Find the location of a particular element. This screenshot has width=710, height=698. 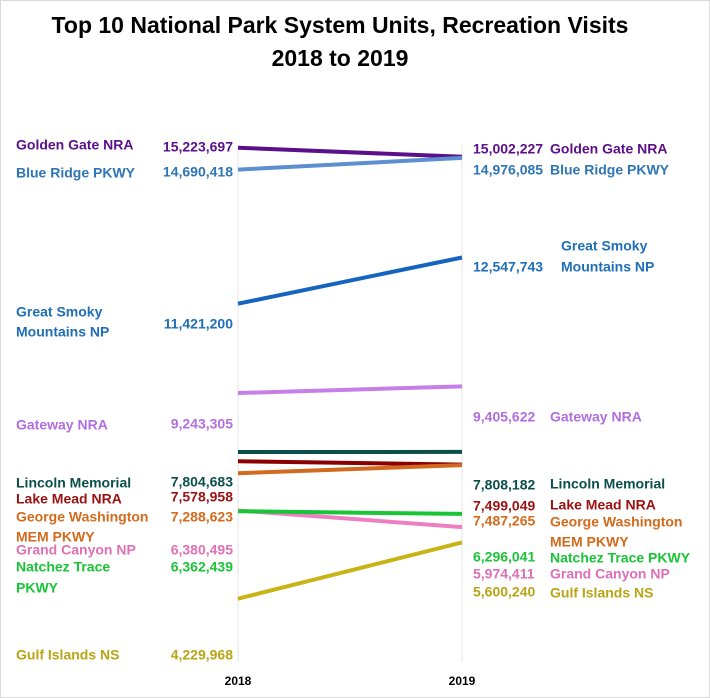

series-line-gateway-nra is located at coordinates (350, 390).